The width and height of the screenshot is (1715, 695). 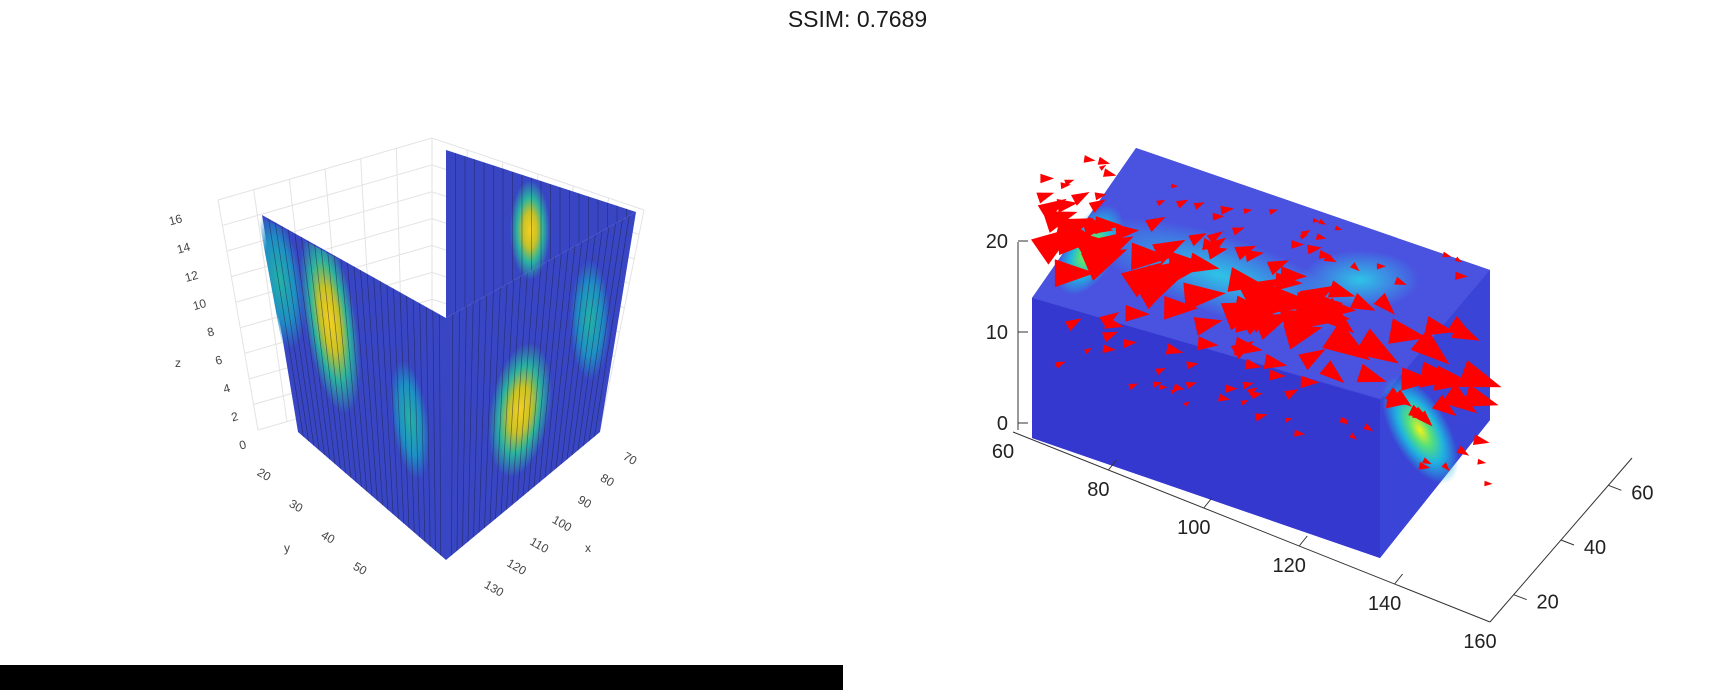 What do you see at coordinates (178, 363) in the screenshot?
I see `z-axis-label: z` at bounding box center [178, 363].